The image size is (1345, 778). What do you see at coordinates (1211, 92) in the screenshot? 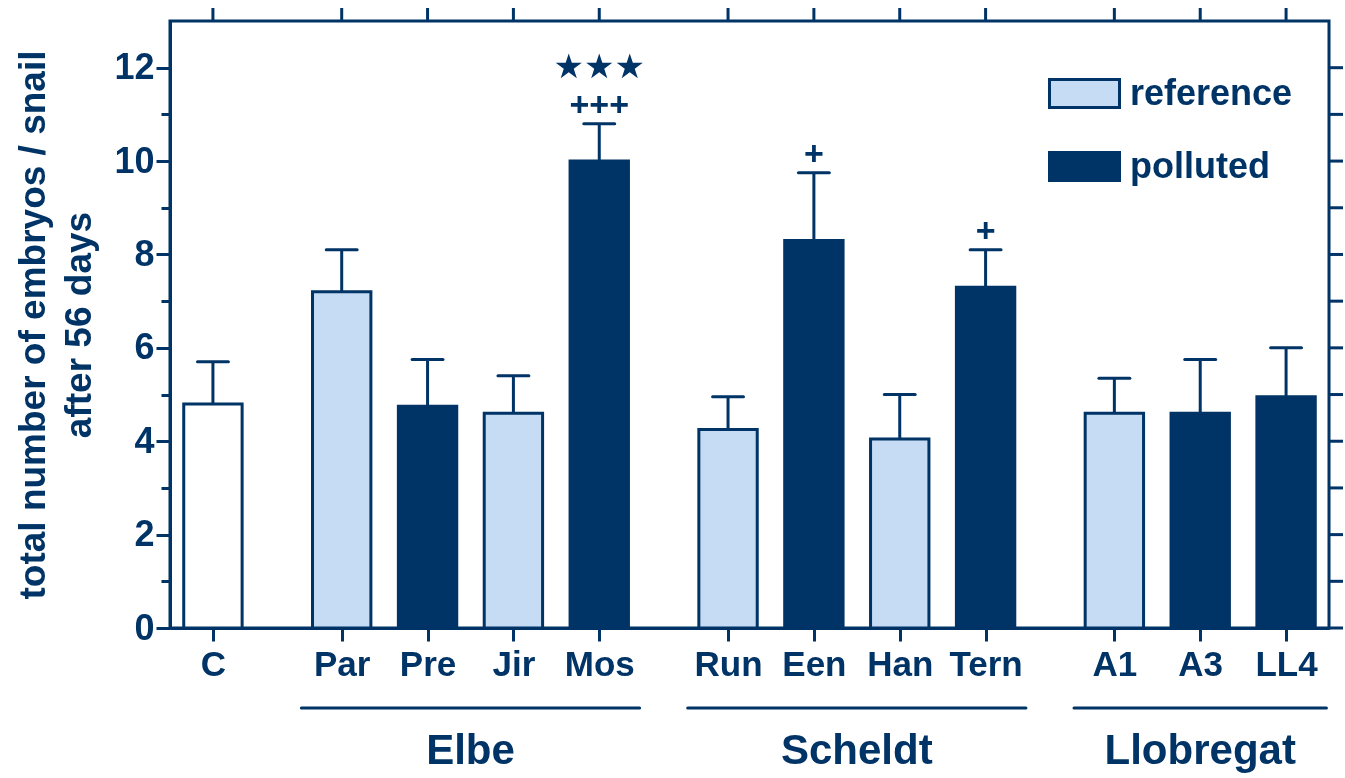
I see `legend-label: reference` at bounding box center [1211, 92].